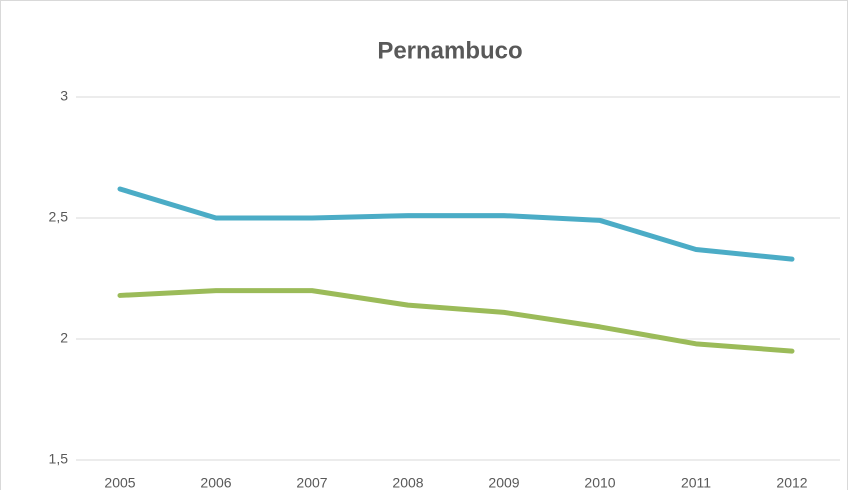 The image size is (848, 490). What do you see at coordinates (59, 217) in the screenshot?
I see `y-tick-label: 2,5` at bounding box center [59, 217].